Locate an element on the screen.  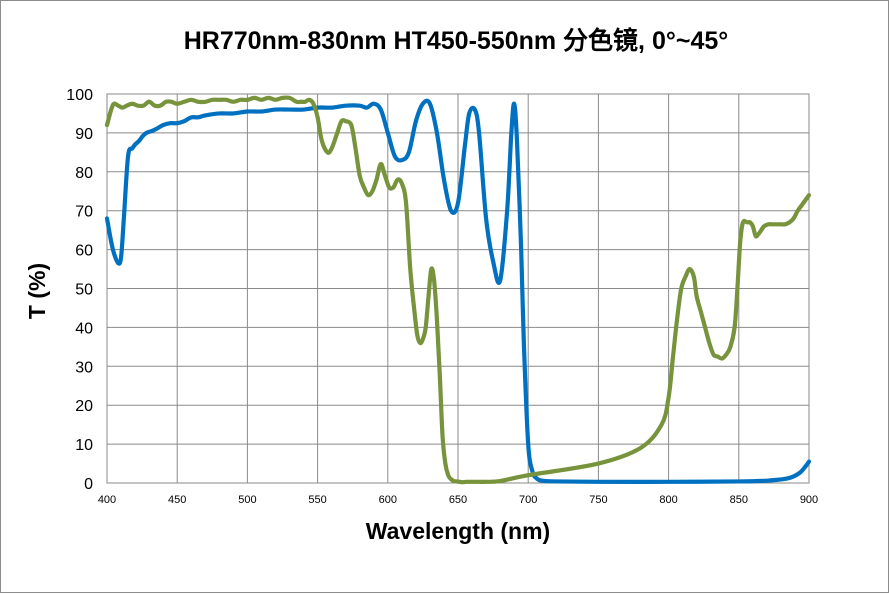
y-axis-label: T (%) is located at coordinates (37, 291).